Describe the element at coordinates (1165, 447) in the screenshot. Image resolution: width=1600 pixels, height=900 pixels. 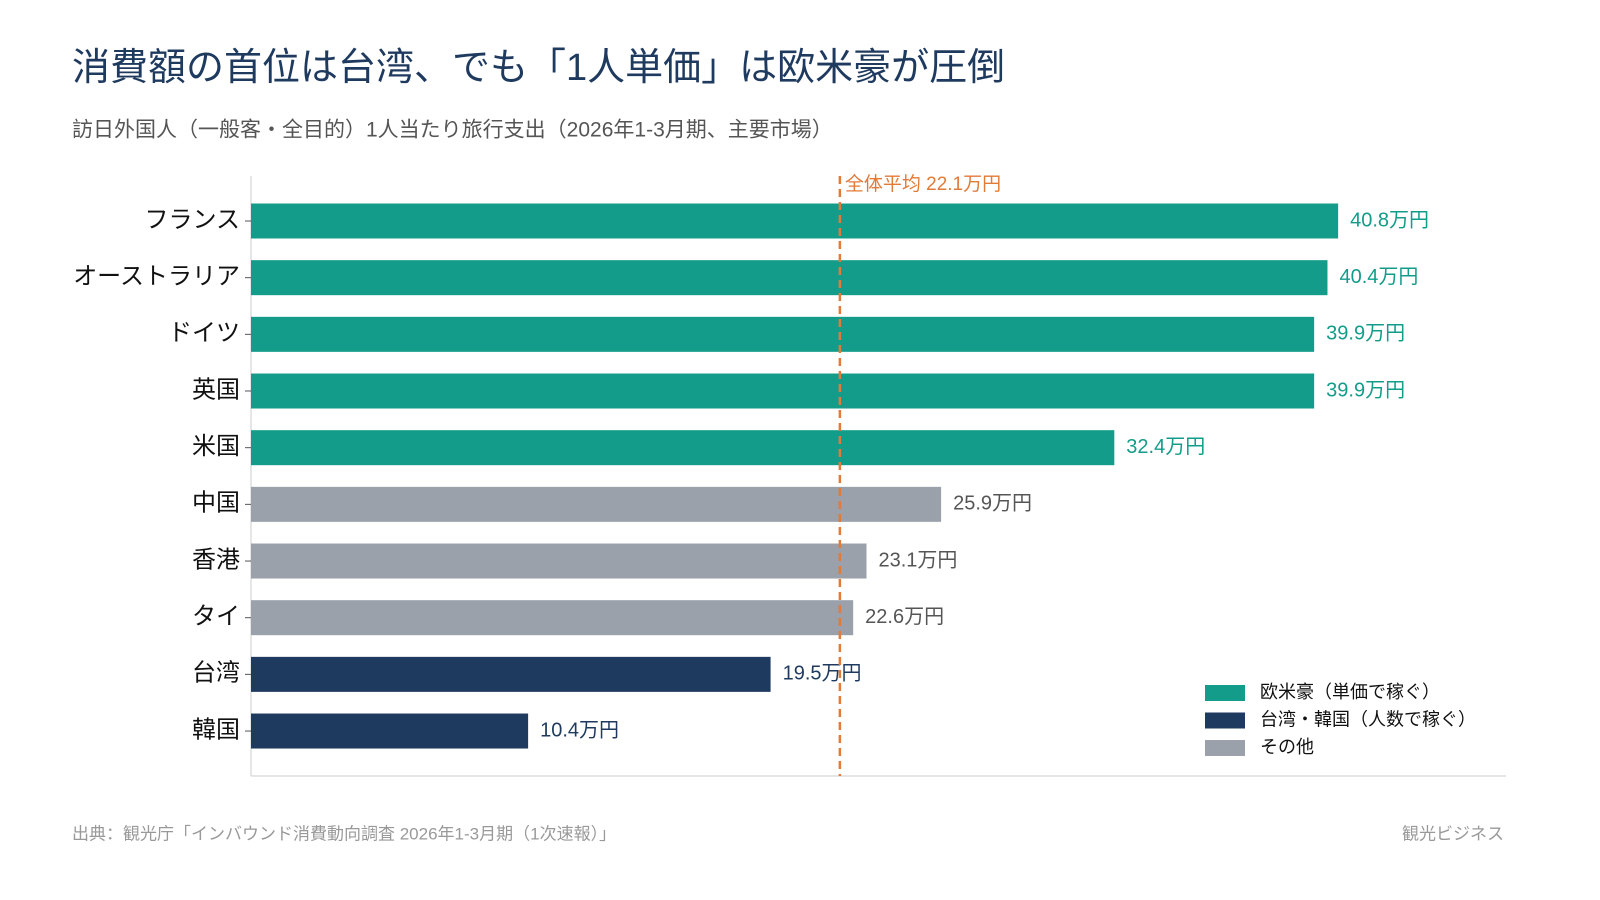
I see `value-label: 32.4万円` at that location.